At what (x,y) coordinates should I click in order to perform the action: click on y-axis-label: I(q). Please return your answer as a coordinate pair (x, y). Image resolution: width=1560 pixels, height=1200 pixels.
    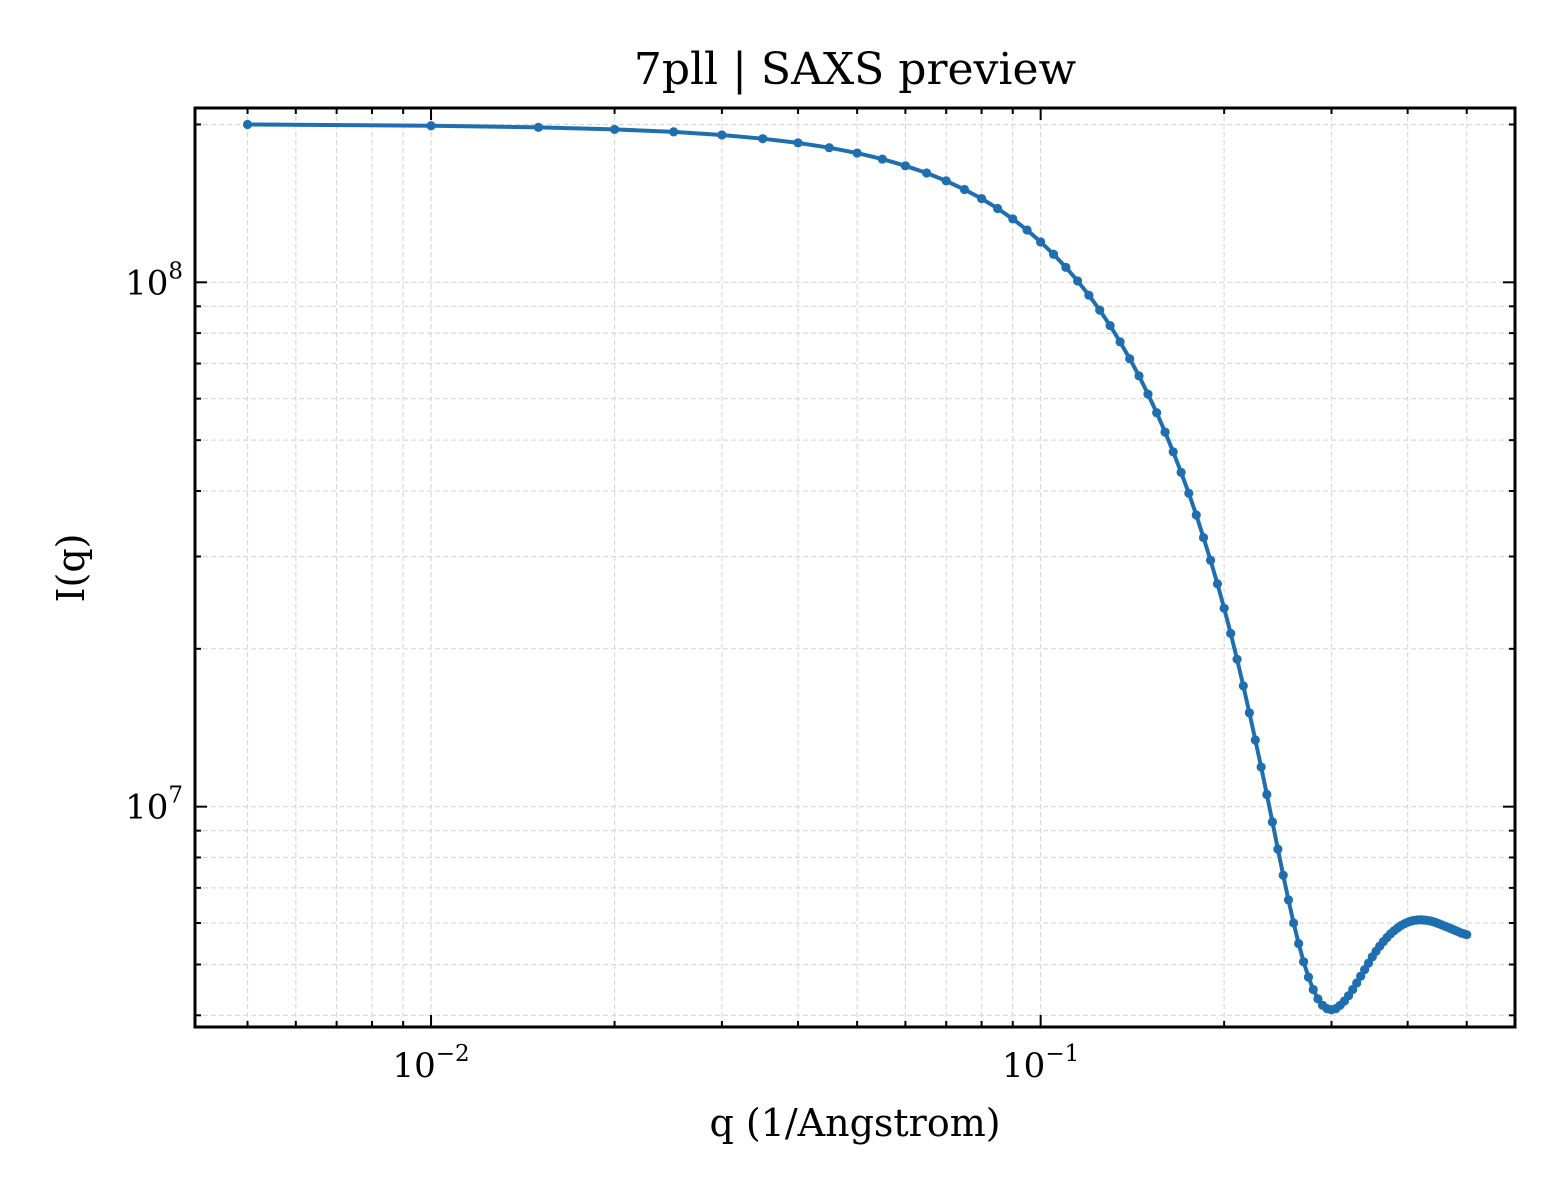
    Looking at the image, I should click on (71, 568).